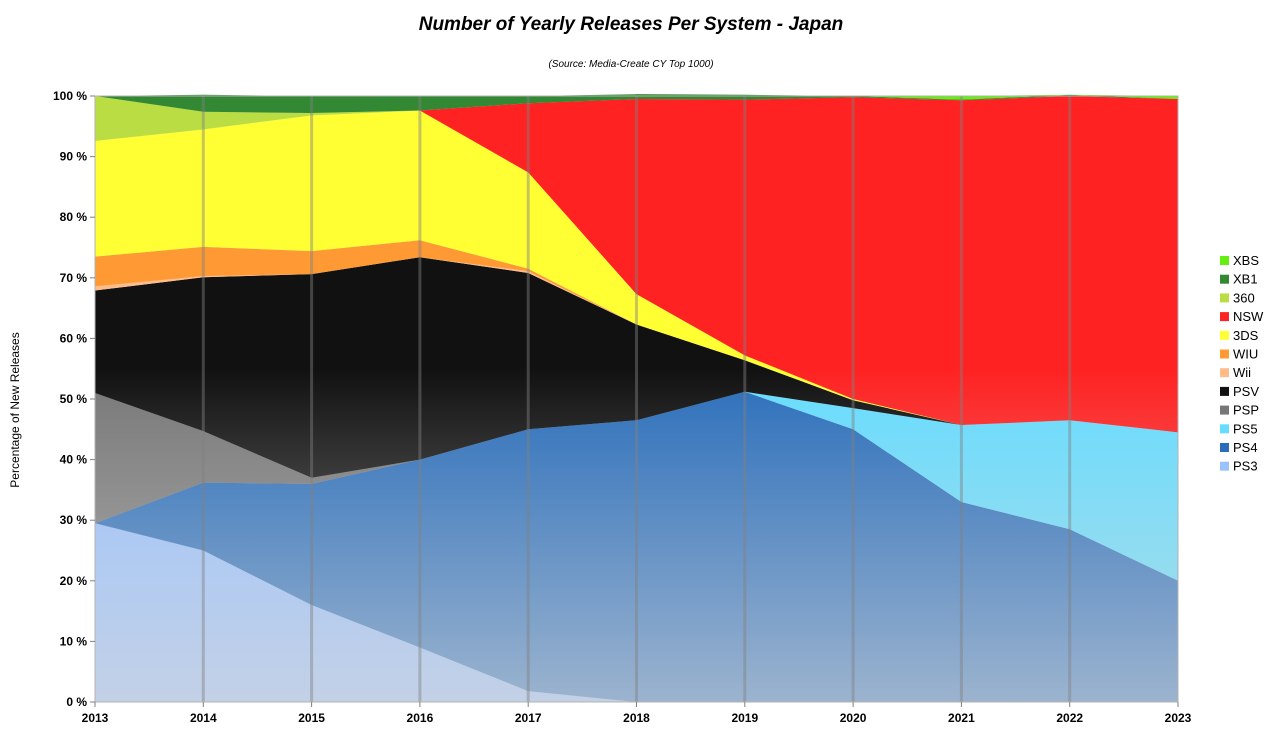 The width and height of the screenshot is (1265, 733). Describe the element at coordinates (1245, 428) in the screenshot. I see `legend-label-ps5: PS5` at that location.